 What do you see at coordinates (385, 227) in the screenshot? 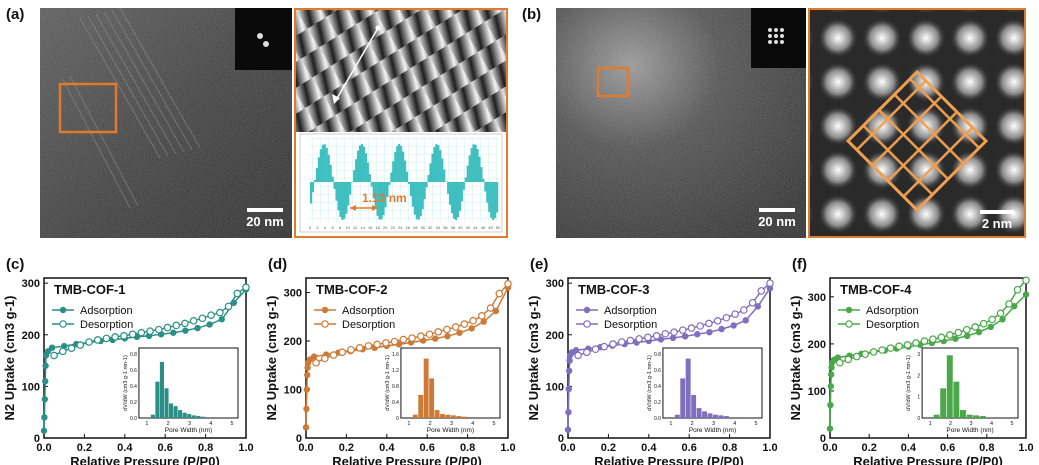
I see `profile-tick-label: 20` at bounding box center [385, 227].